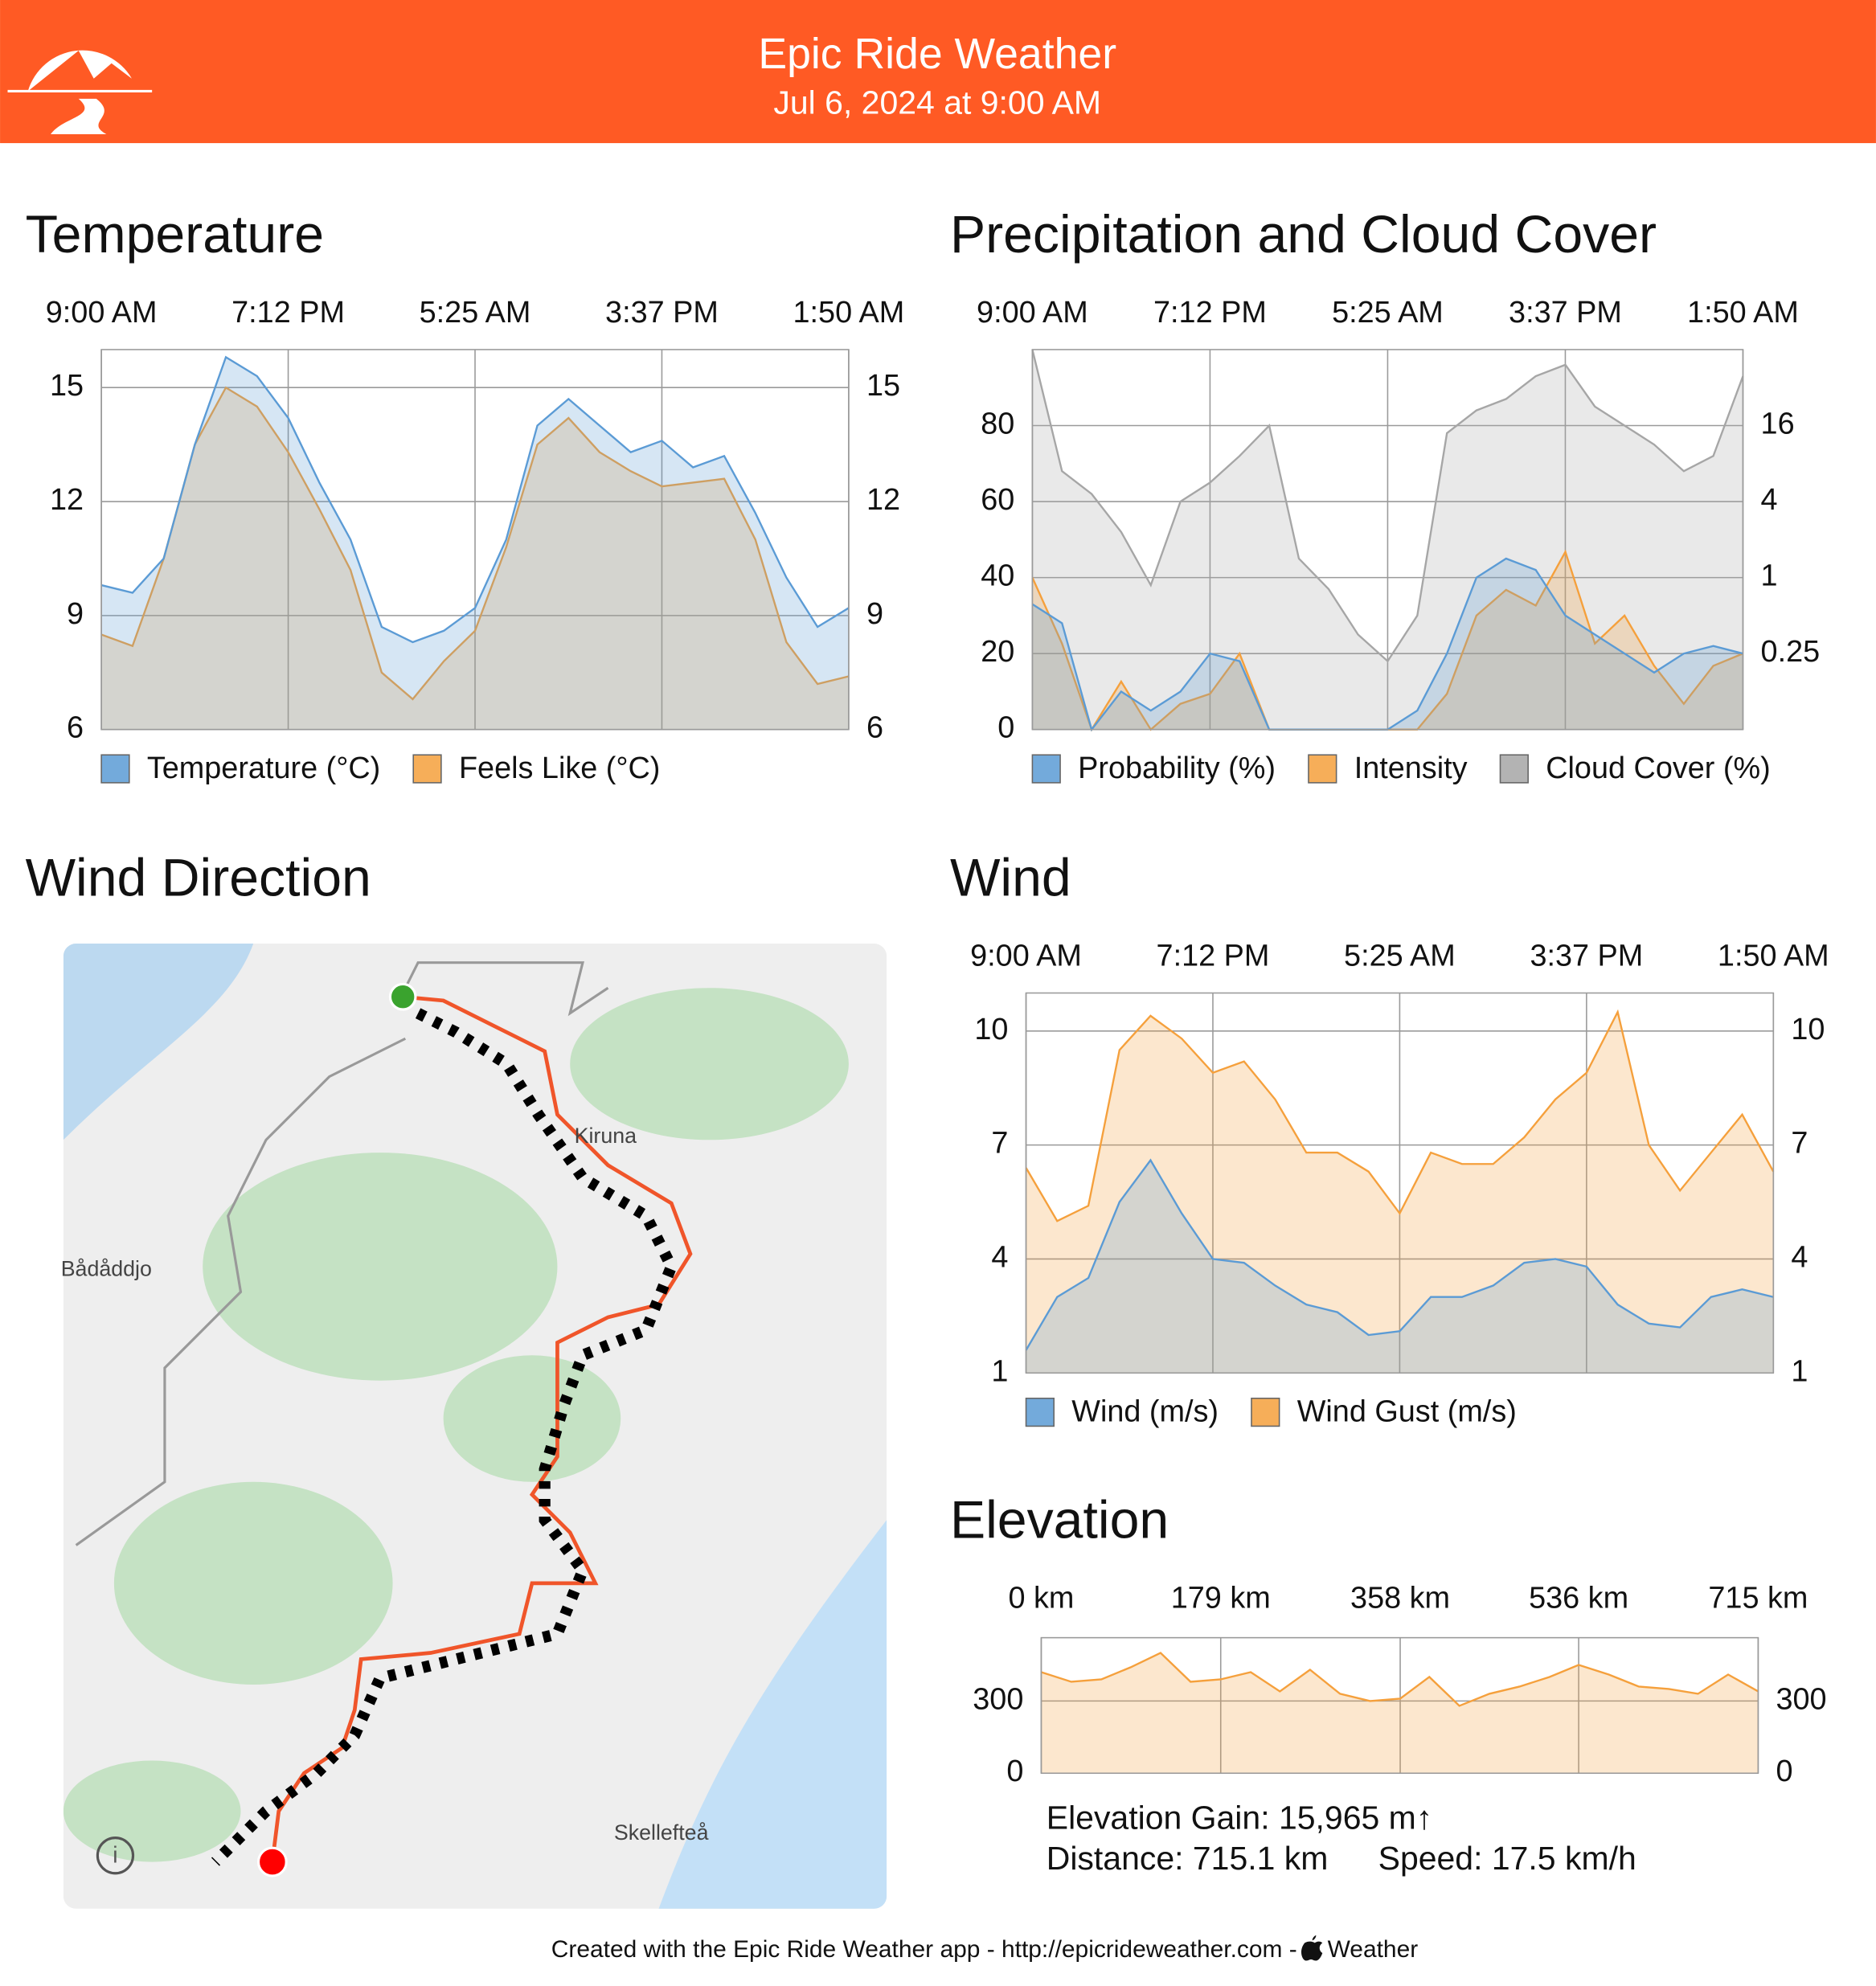  Describe the element at coordinates (1791, 652) in the screenshot. I see `y2-tick-label: 0.25` at that location.